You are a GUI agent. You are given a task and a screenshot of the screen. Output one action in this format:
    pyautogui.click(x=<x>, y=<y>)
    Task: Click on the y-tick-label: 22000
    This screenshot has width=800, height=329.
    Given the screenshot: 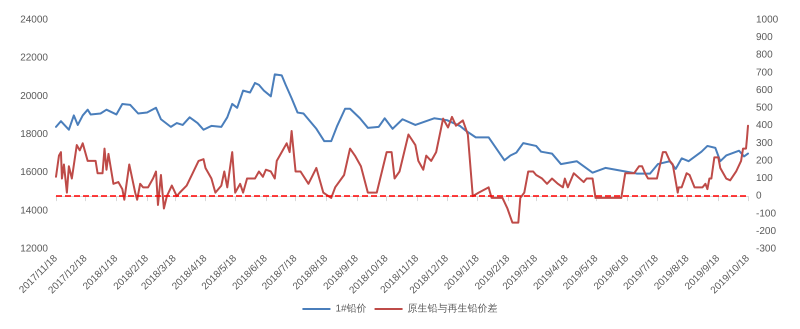 What is the action you would take?
    pyautogui.click(x=34, y=58)
    